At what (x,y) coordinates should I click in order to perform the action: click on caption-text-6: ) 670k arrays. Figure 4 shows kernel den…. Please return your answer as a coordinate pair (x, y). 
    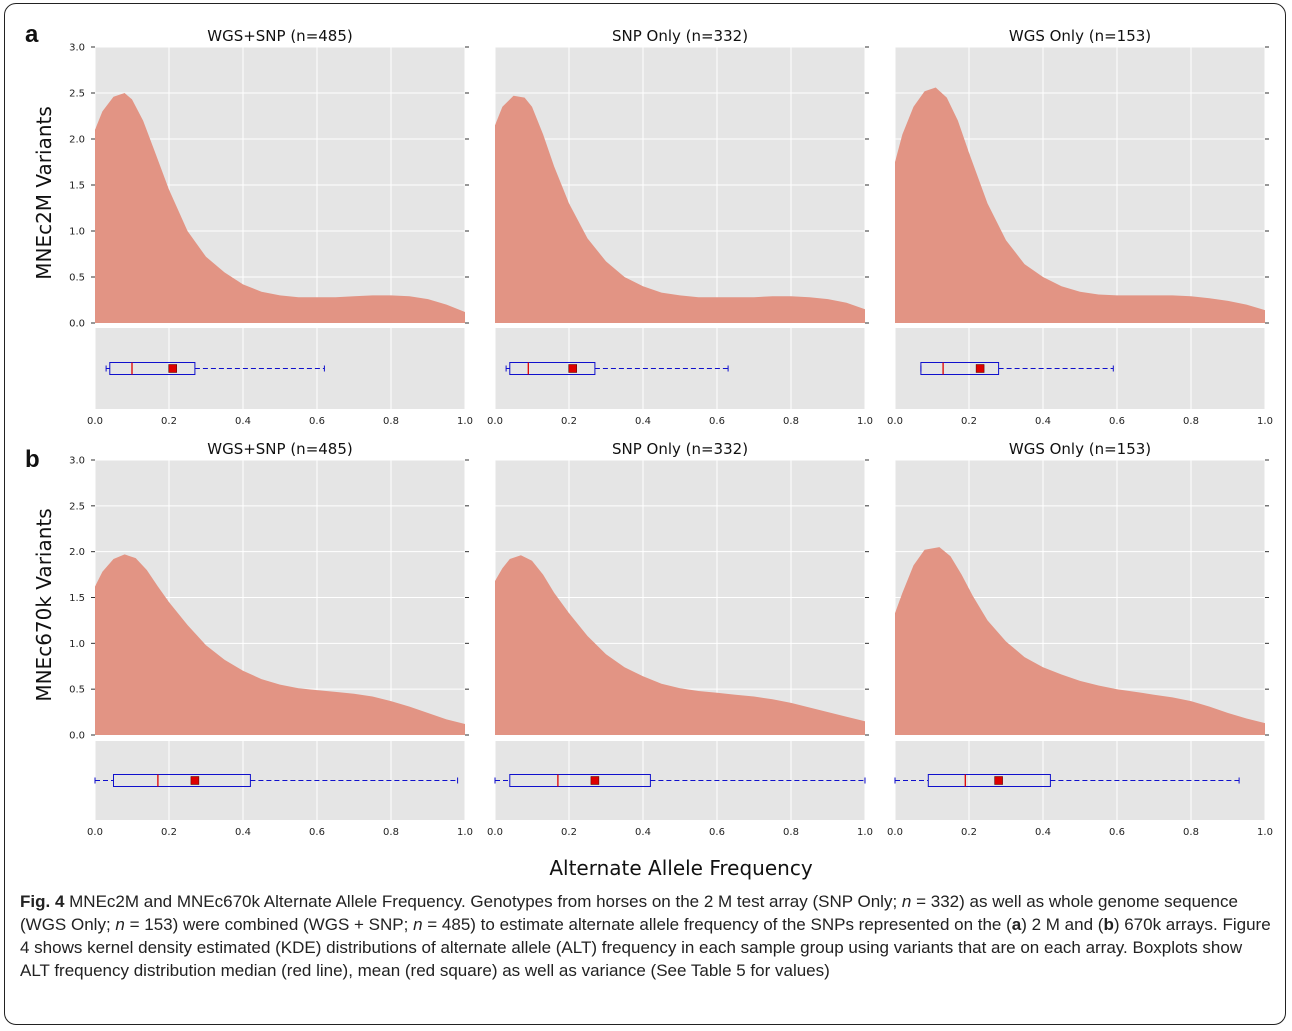
    Looking at the image, I should click on (645, 947).